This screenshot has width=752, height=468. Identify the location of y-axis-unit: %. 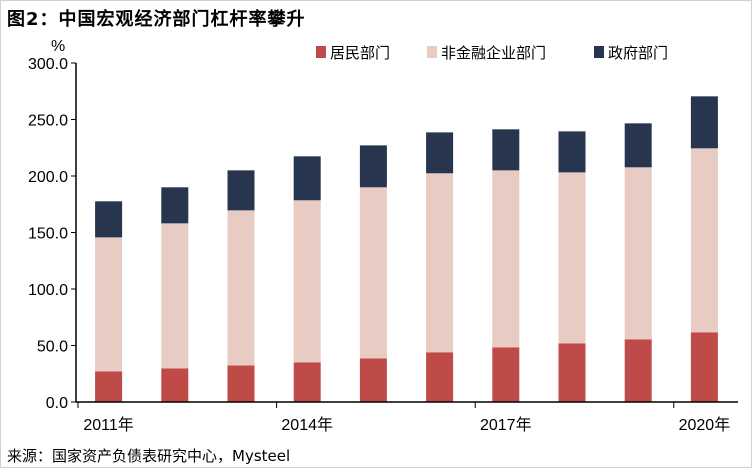
(58, 46).